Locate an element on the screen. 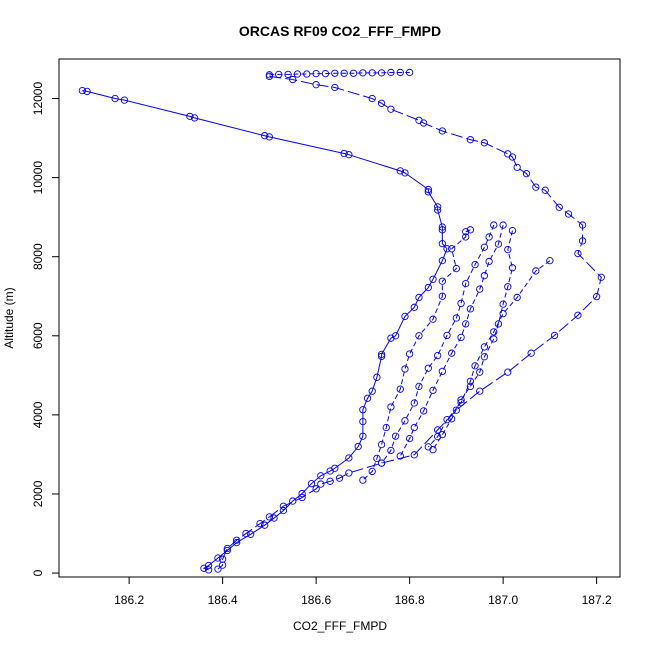  y-tick-label: 8000 is located at coordinates (38, 256).